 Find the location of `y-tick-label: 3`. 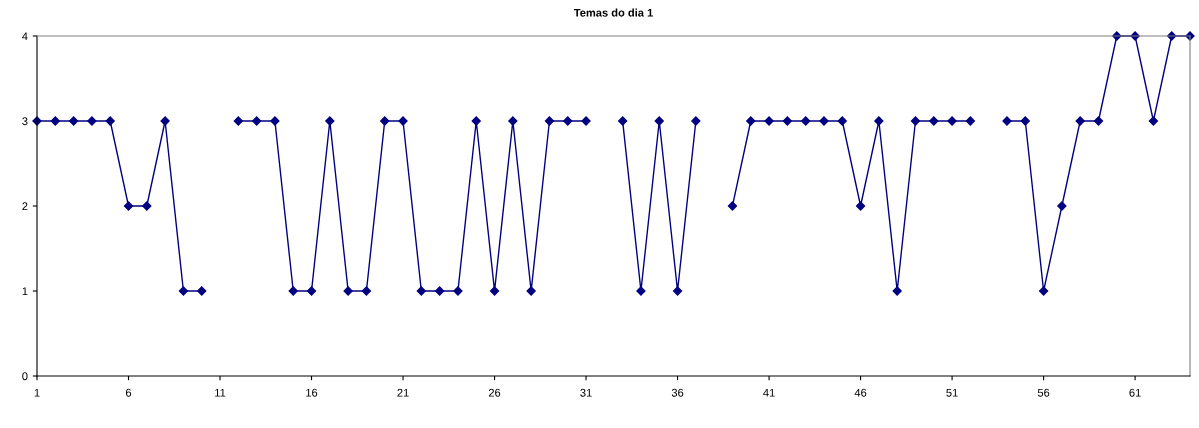

y-tick-label: 3 is located at coordinates (25, 121).